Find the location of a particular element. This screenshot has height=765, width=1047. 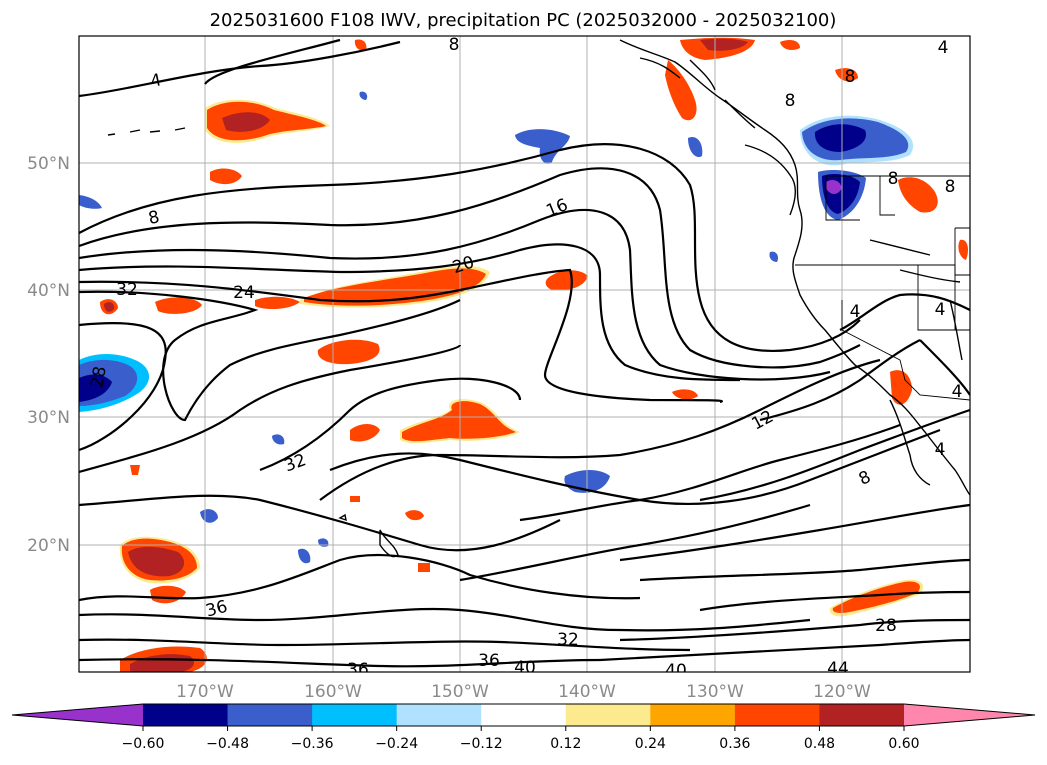

lon-label-160w: 160°W is located at coordinates (333, 692).